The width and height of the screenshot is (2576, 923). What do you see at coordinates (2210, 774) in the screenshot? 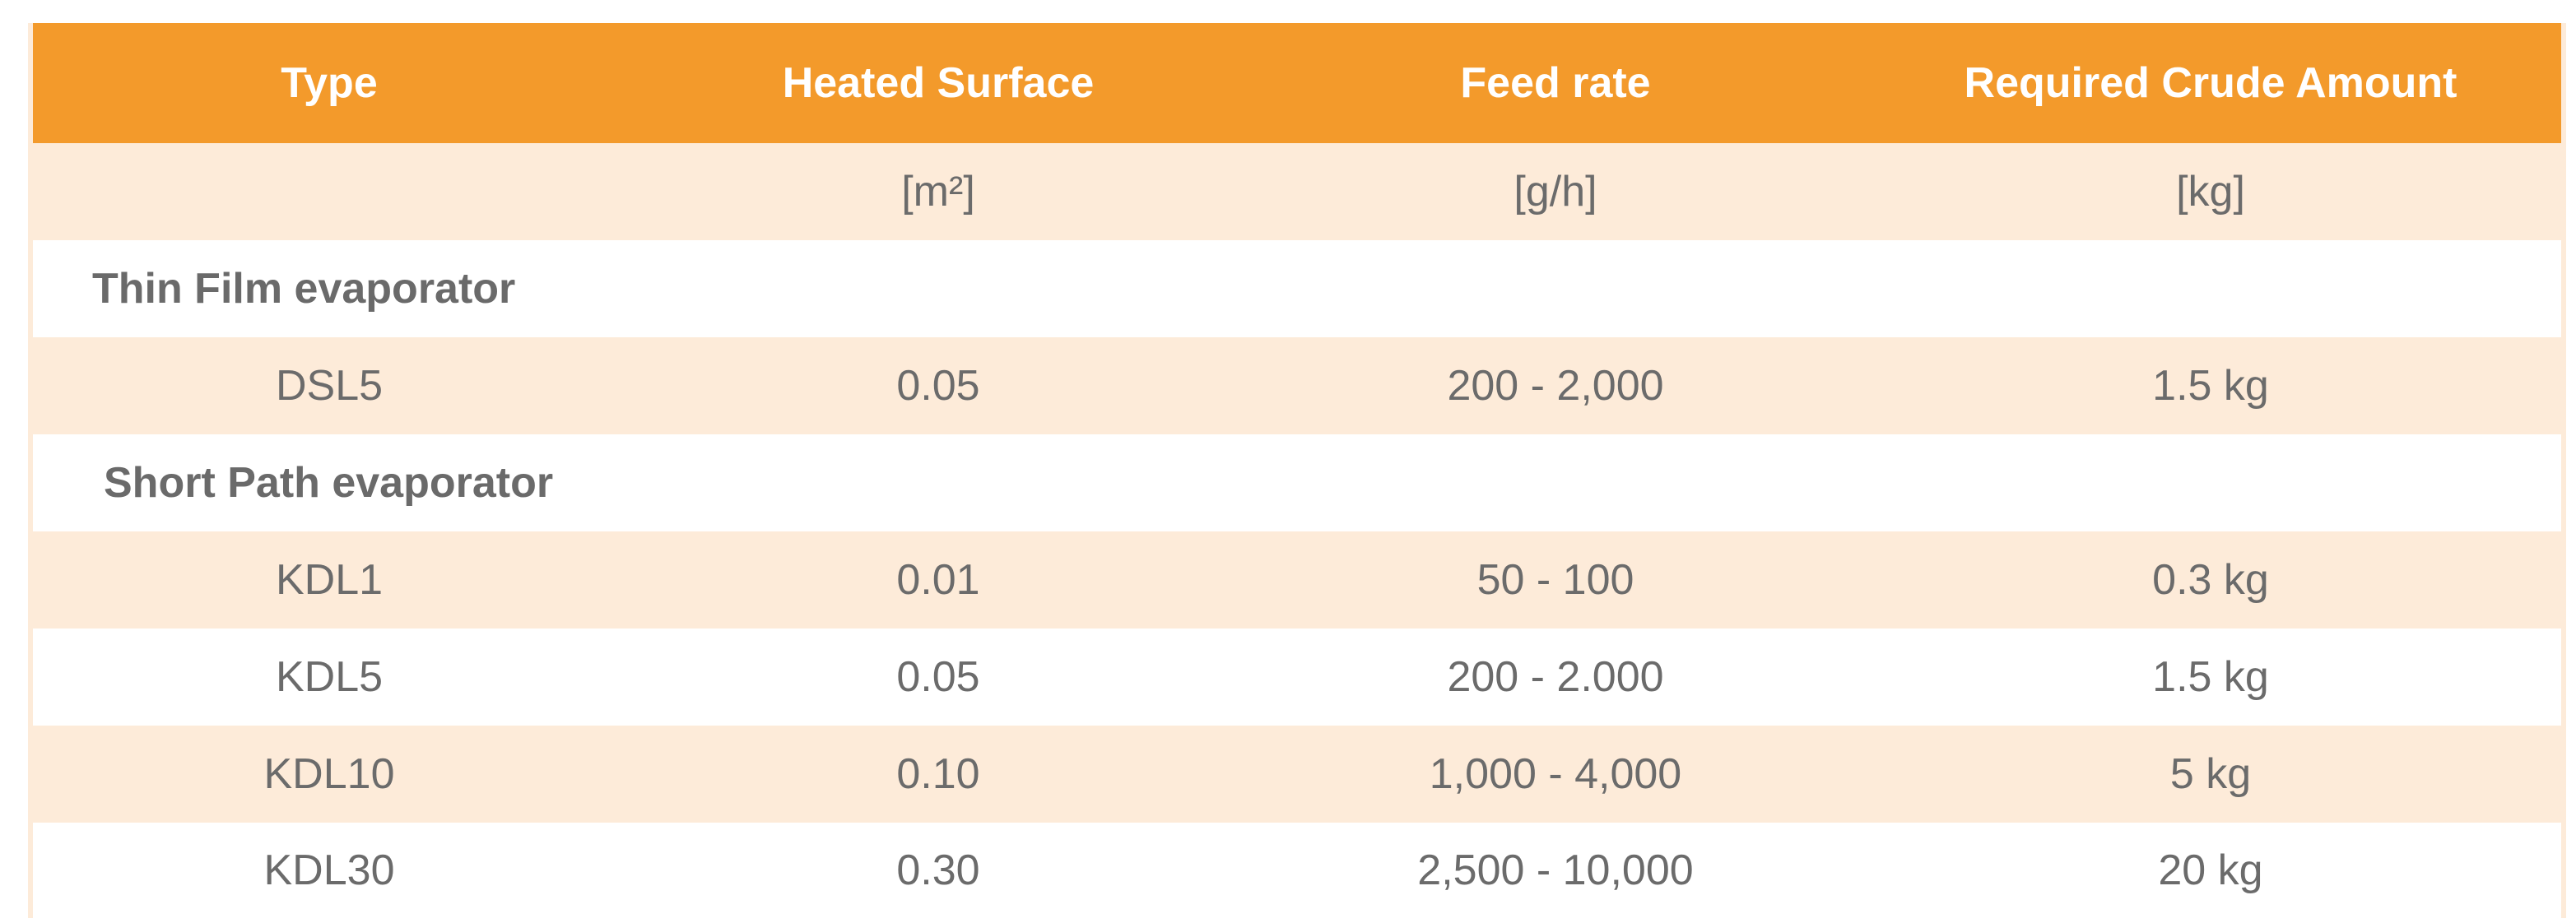
I see `crude-amount-cell: 5 kg` at bounding box center [2210, 774].